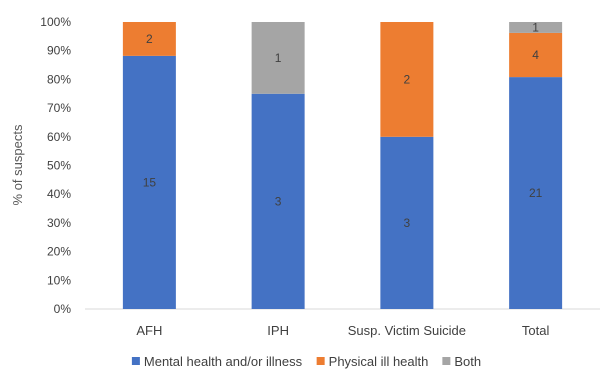 The image size is (603, 372). Describe the element at coordinates (17, 164) in the screenshot. I see `y-axis-title: % of suspects` at that location.